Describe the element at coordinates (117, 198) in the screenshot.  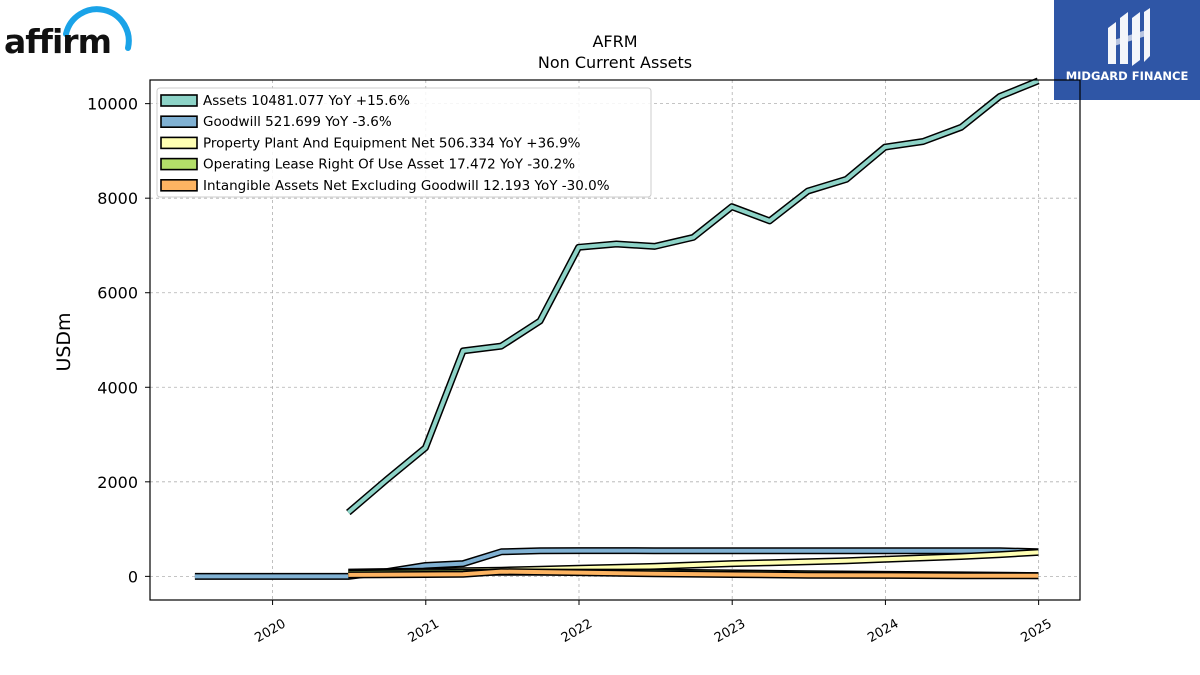
I see `y-tick-label: 8000` at that location.